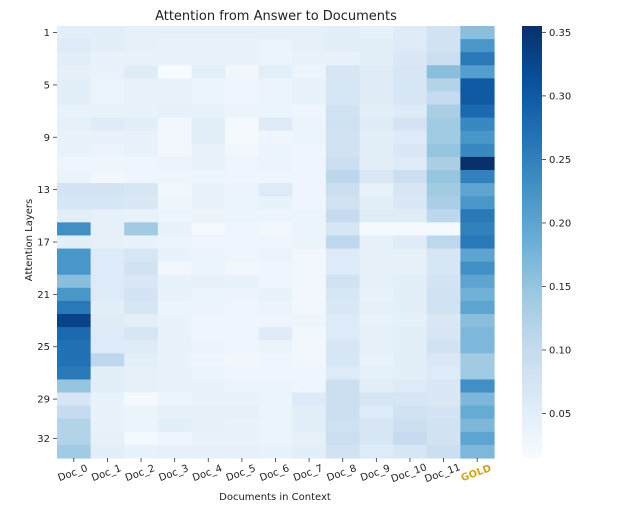 This screenshot has height=507, width=622. I want to click on x-tick-label: Doc_11, so click(442, 473).